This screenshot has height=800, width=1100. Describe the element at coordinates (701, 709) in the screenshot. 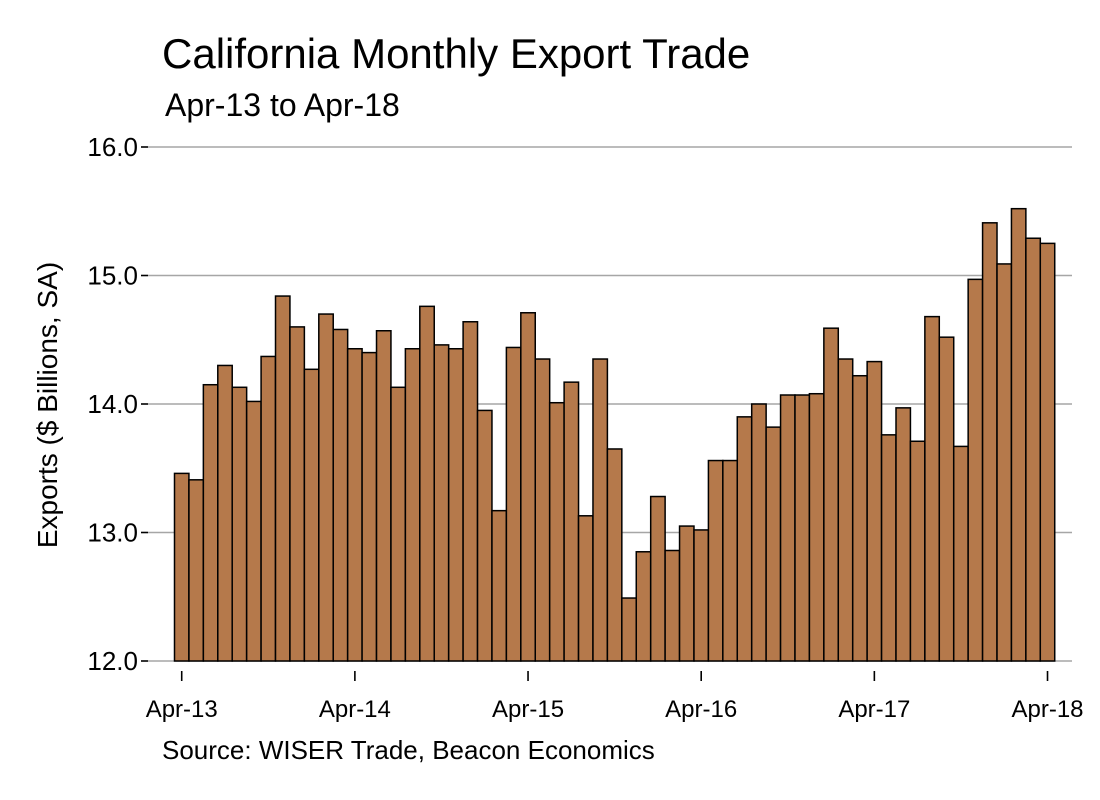

I see `x-tick-label: Apr-16` at that location.